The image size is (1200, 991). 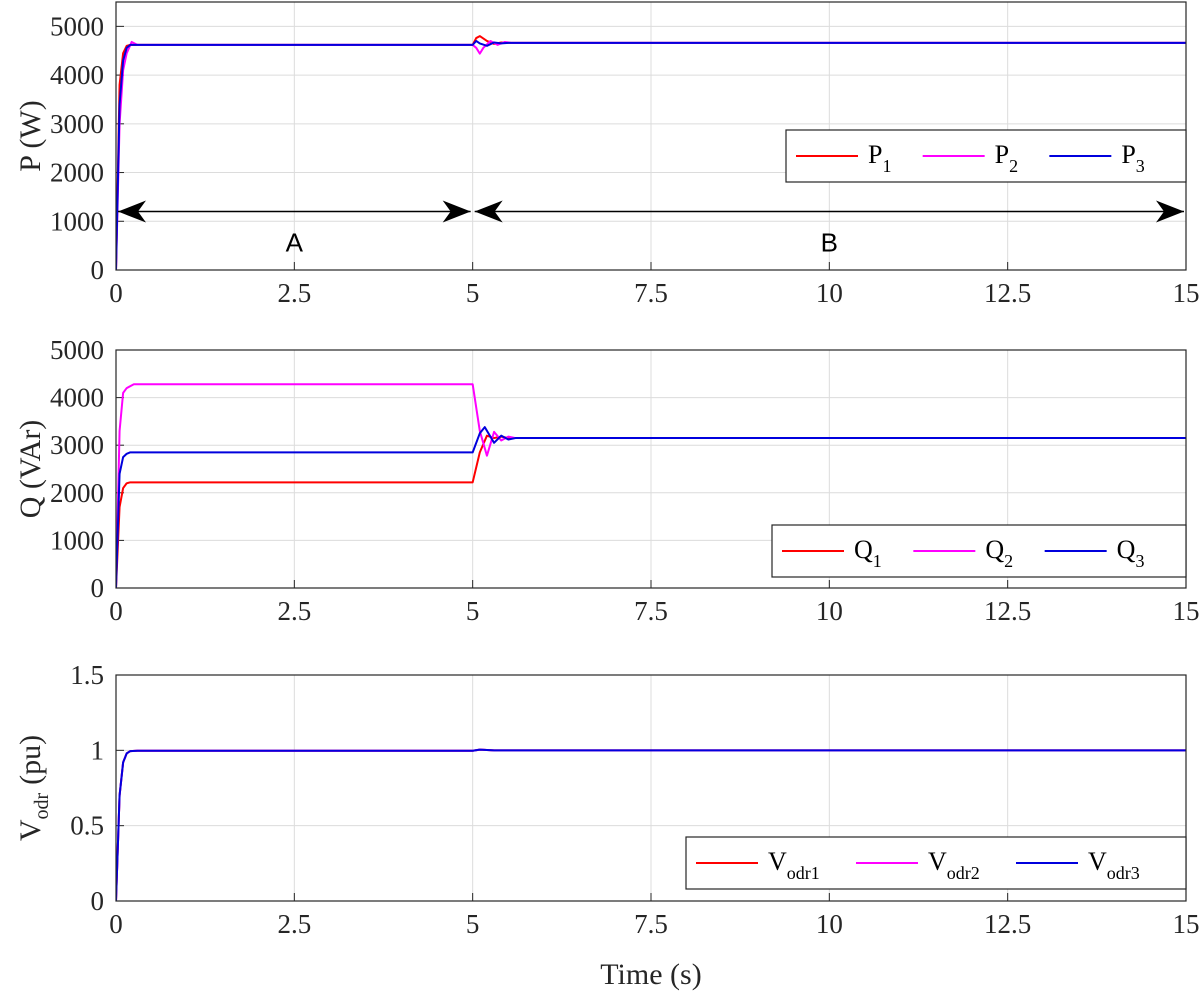 What do you see at coordinates (829, 243) in the screenshot?
I see `region-label-b: B` at bounding box center [829, 243].